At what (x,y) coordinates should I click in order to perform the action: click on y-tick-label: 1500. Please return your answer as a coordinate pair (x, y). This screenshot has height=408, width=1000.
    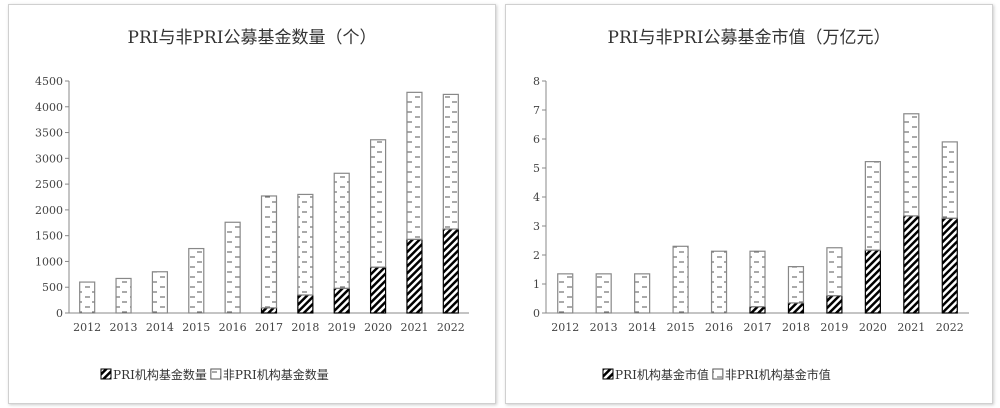
    Looking at the image, I should click on (49, 236).